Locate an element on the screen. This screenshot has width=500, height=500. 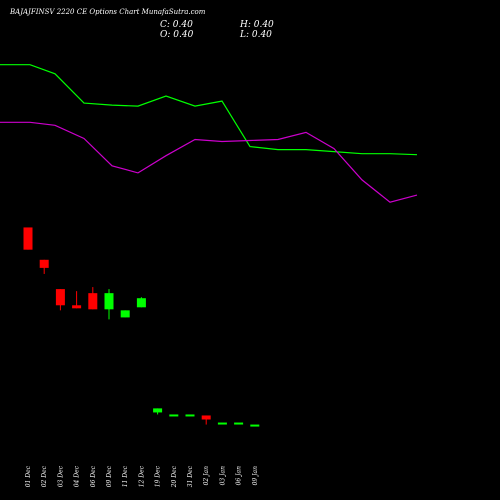
x-tick-label: 09 Dec is located at coordinates (109, 476).